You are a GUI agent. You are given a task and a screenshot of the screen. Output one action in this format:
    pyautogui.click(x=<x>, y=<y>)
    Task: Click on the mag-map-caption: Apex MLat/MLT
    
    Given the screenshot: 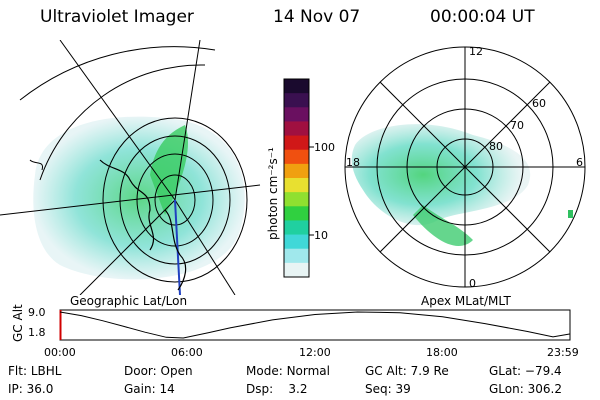 What is the action you would take?
    pyautogui.click(x=466, y=301)
    